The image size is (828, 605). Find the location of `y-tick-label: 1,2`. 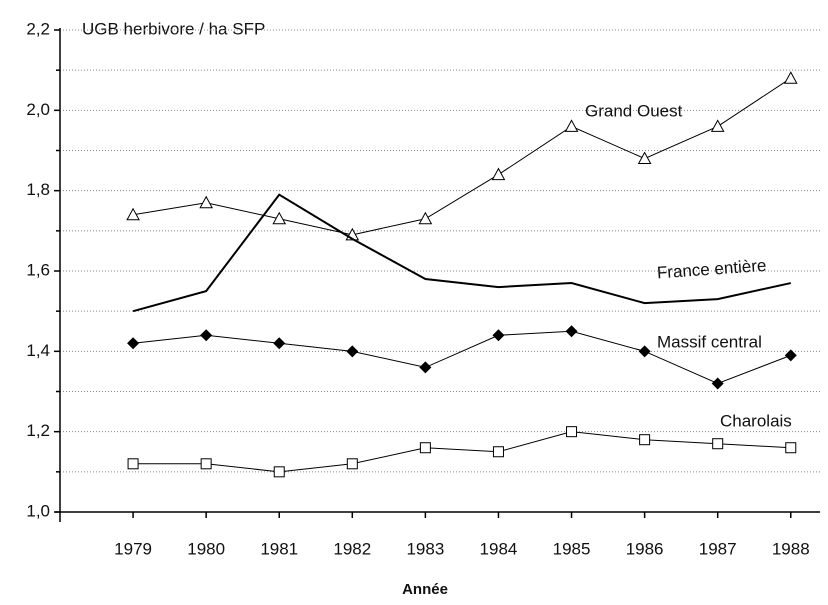

y-tick-label: 1,2 is located at coordinates (38, 430).